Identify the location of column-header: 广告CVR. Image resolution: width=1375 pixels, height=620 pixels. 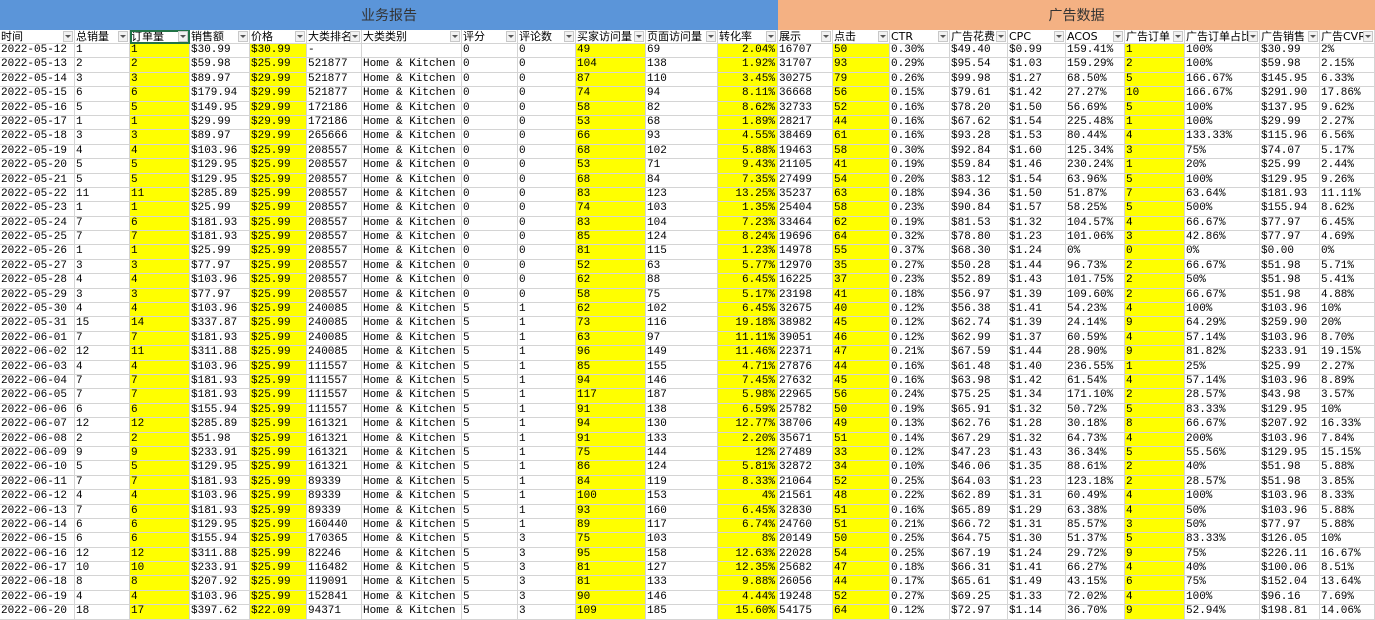
(1347, 37).